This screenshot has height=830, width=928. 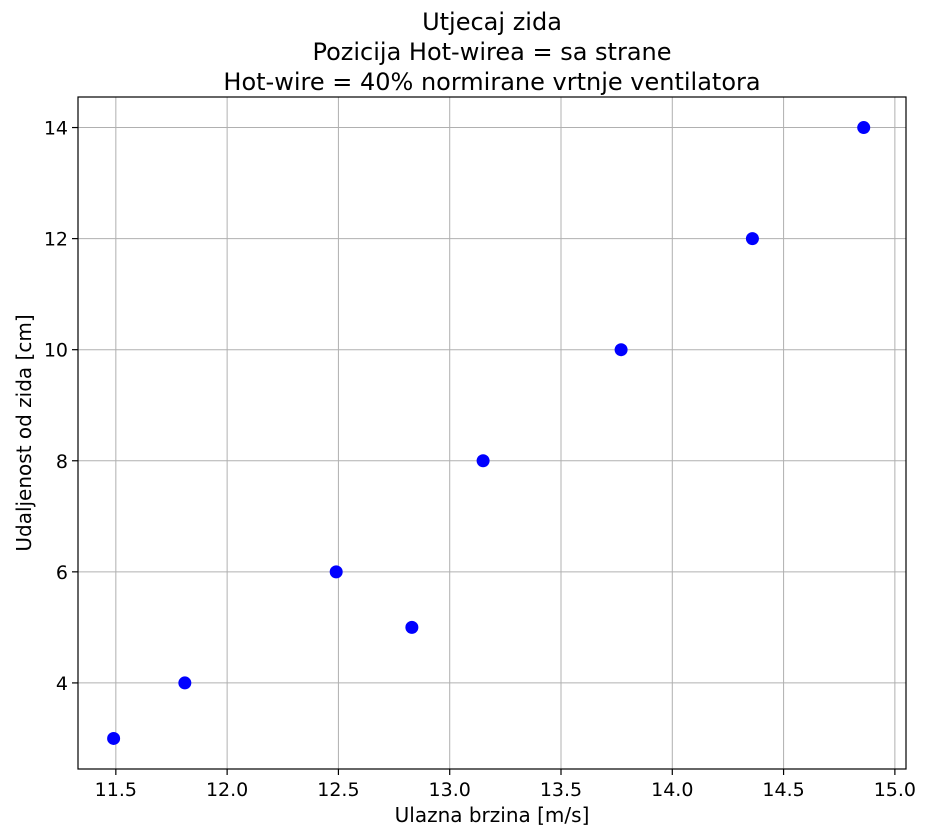 I want to click on y-tick-label: 10, so click(x=56, y=351).